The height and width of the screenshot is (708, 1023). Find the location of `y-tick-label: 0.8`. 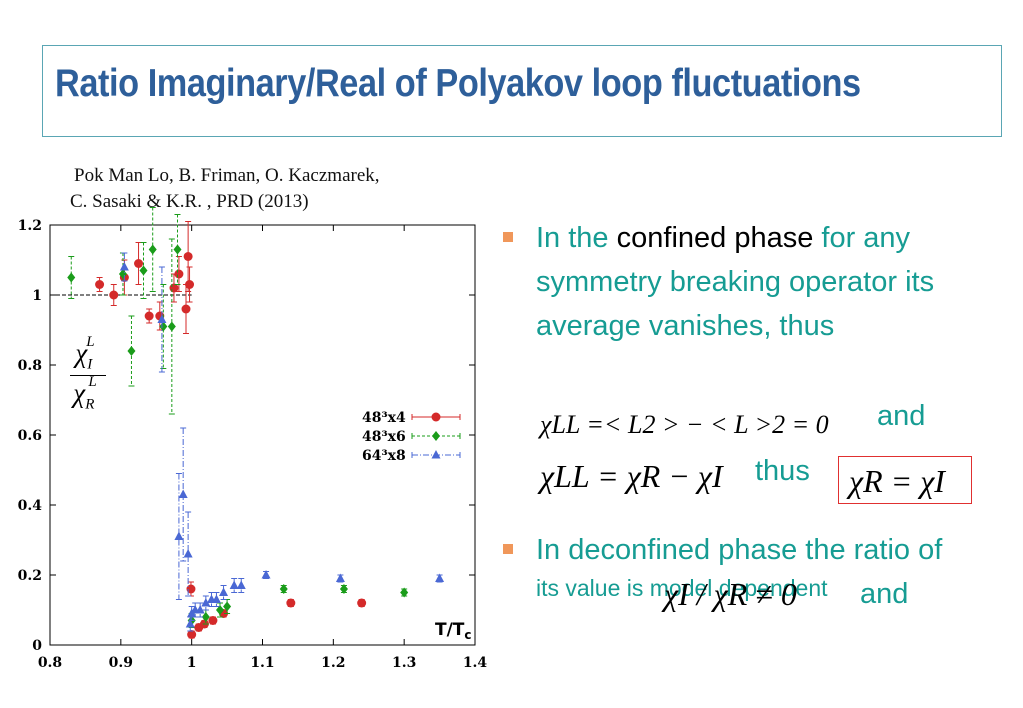

y-tick-label: 0.8 is located at coordinates (30, 366).